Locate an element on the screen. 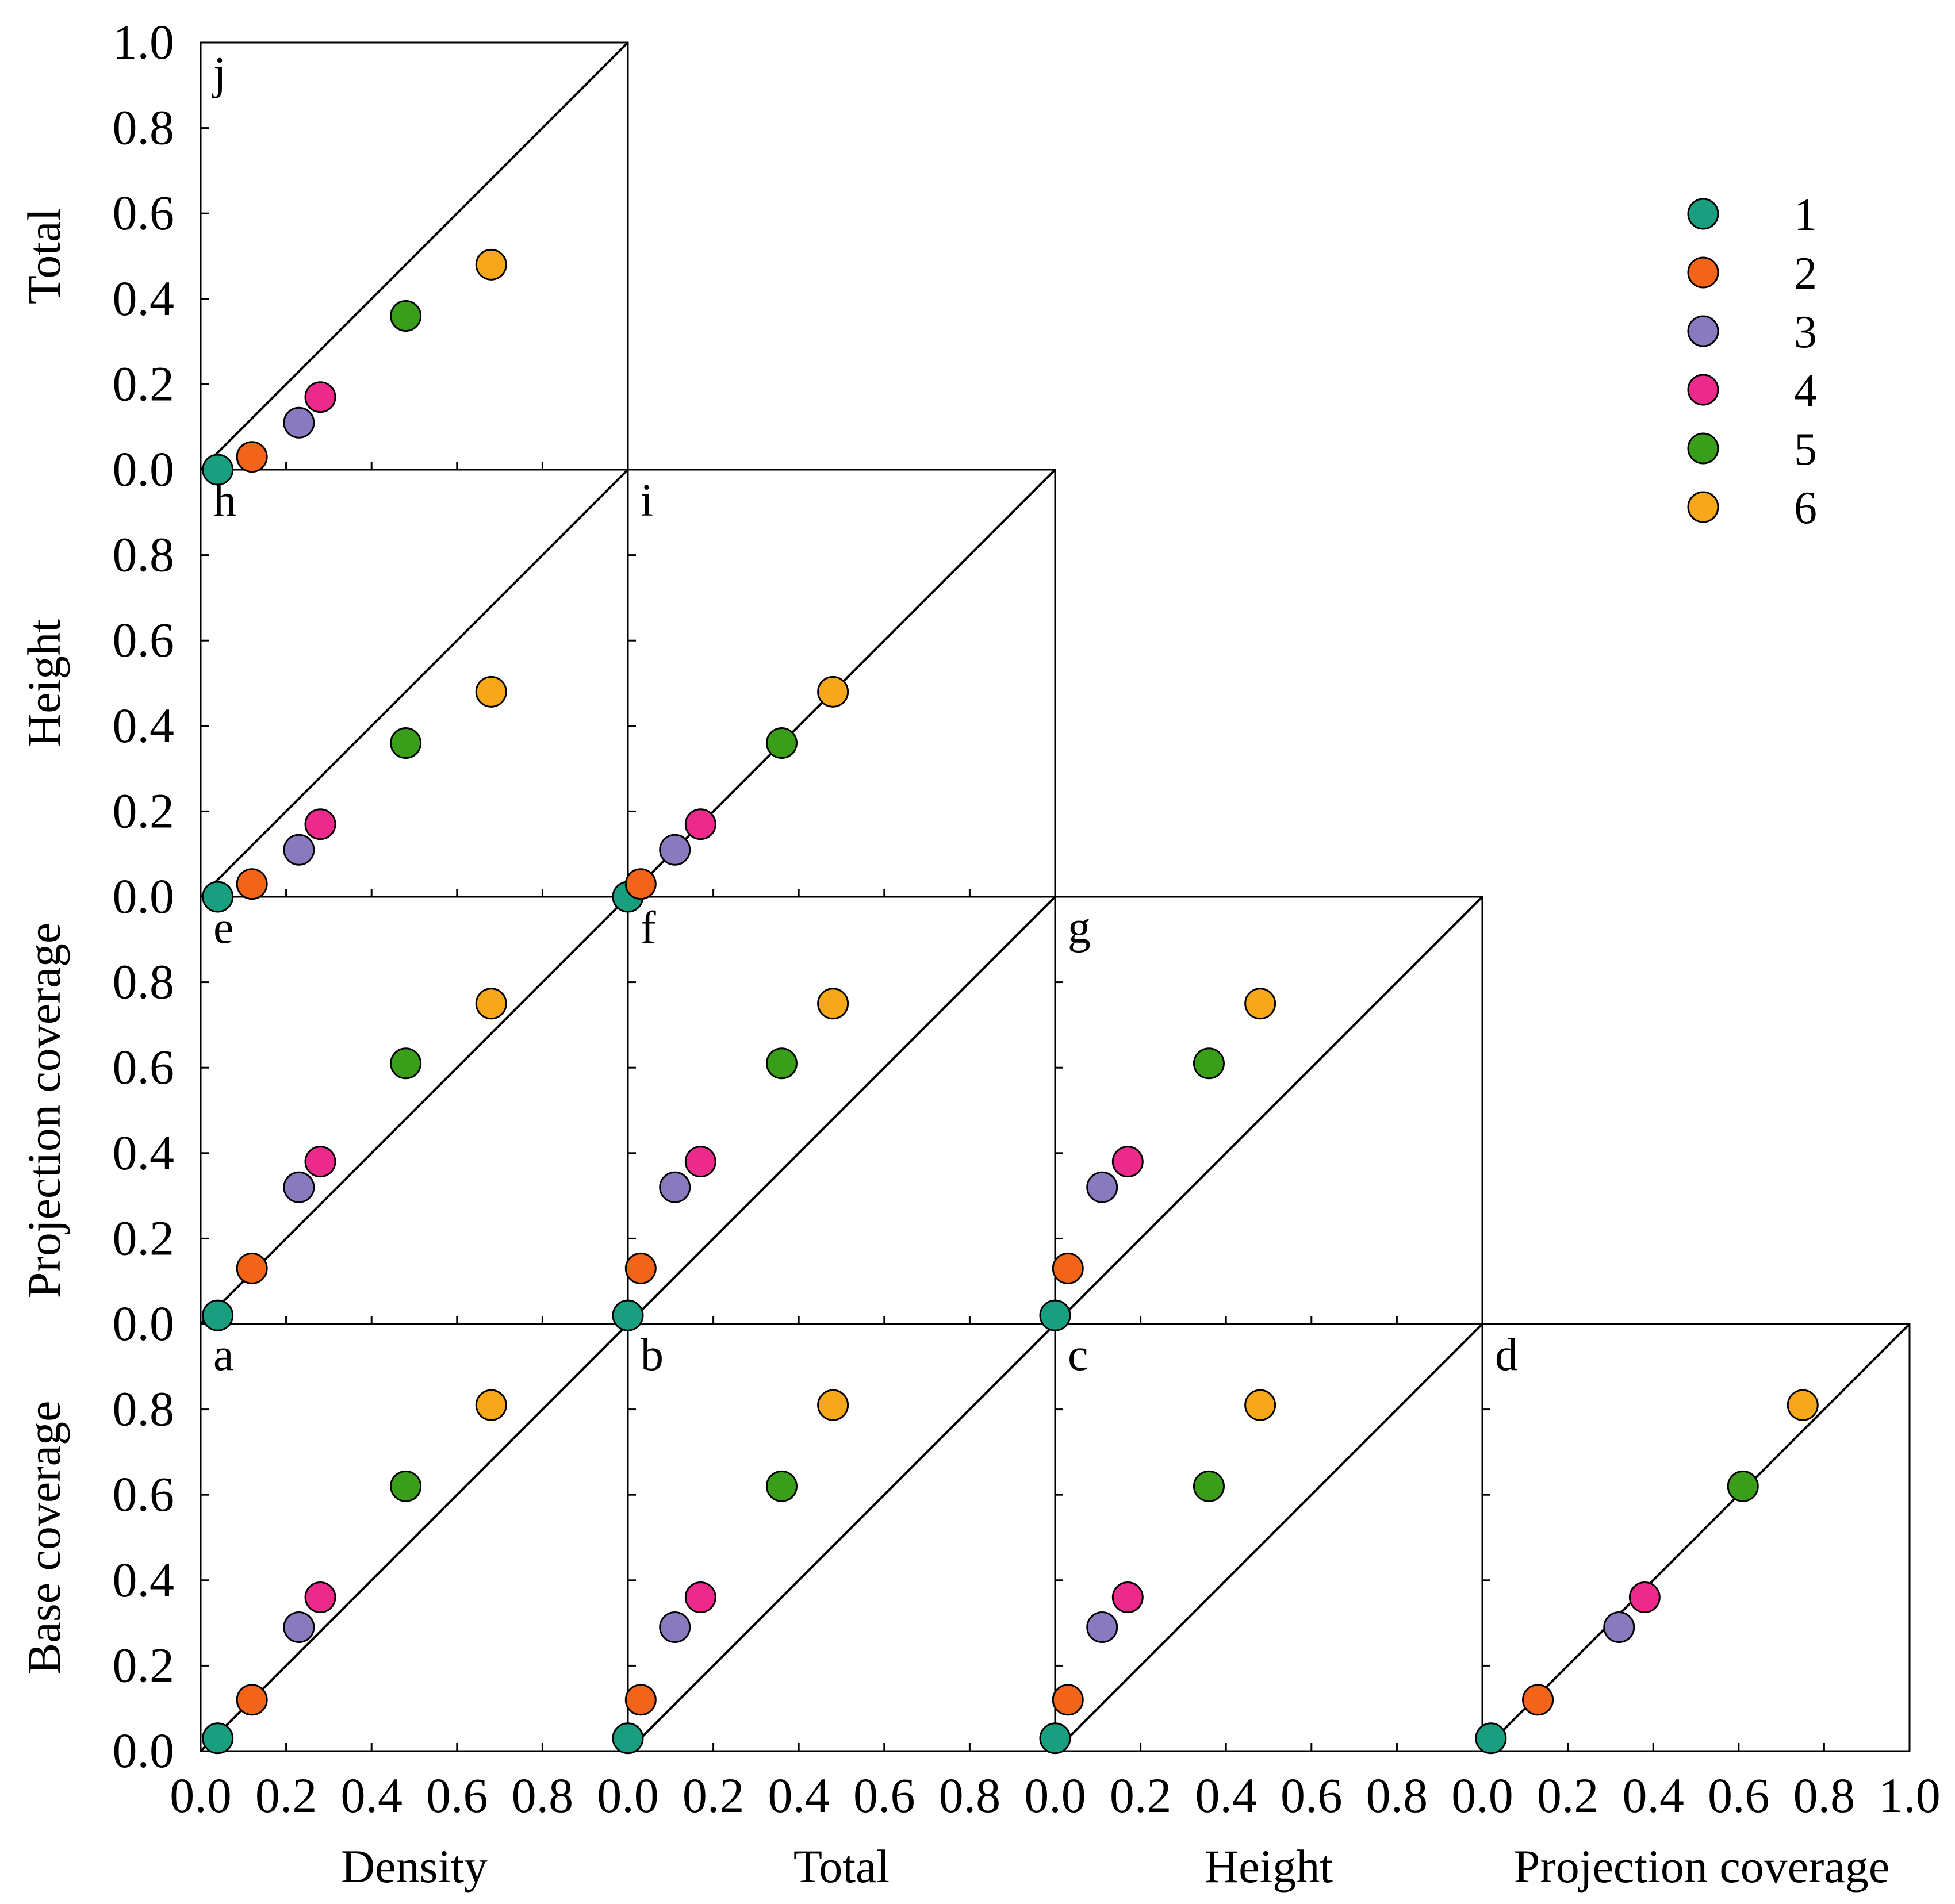  y-axis-title: Total is located at coordinates (44, 256).